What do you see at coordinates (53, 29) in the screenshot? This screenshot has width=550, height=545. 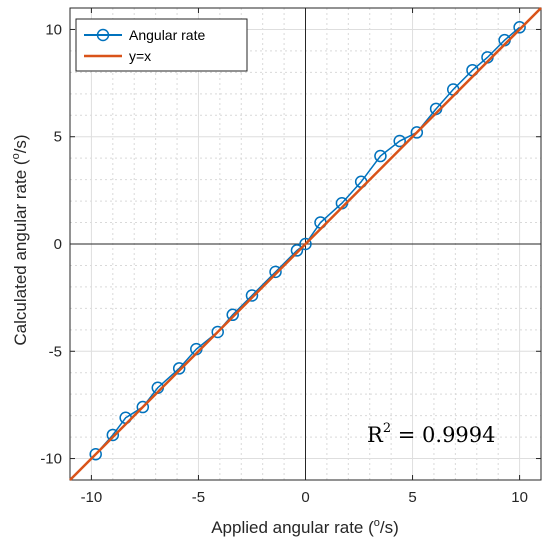 I see `y-tick-label: 10` at bounding box center [53, 29].